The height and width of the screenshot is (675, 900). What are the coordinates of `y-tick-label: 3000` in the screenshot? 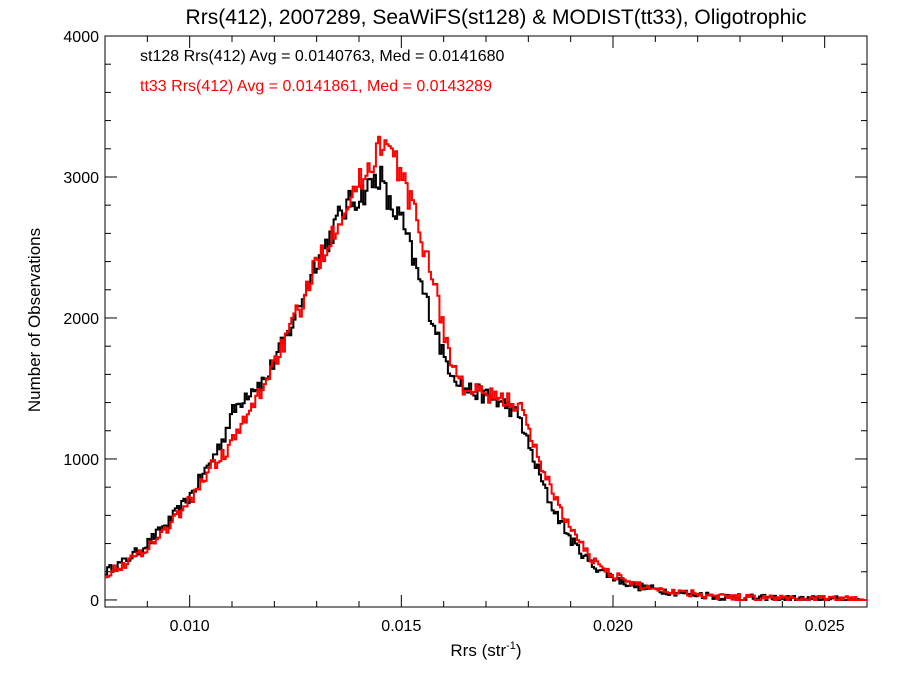 It's located at (81, 178).